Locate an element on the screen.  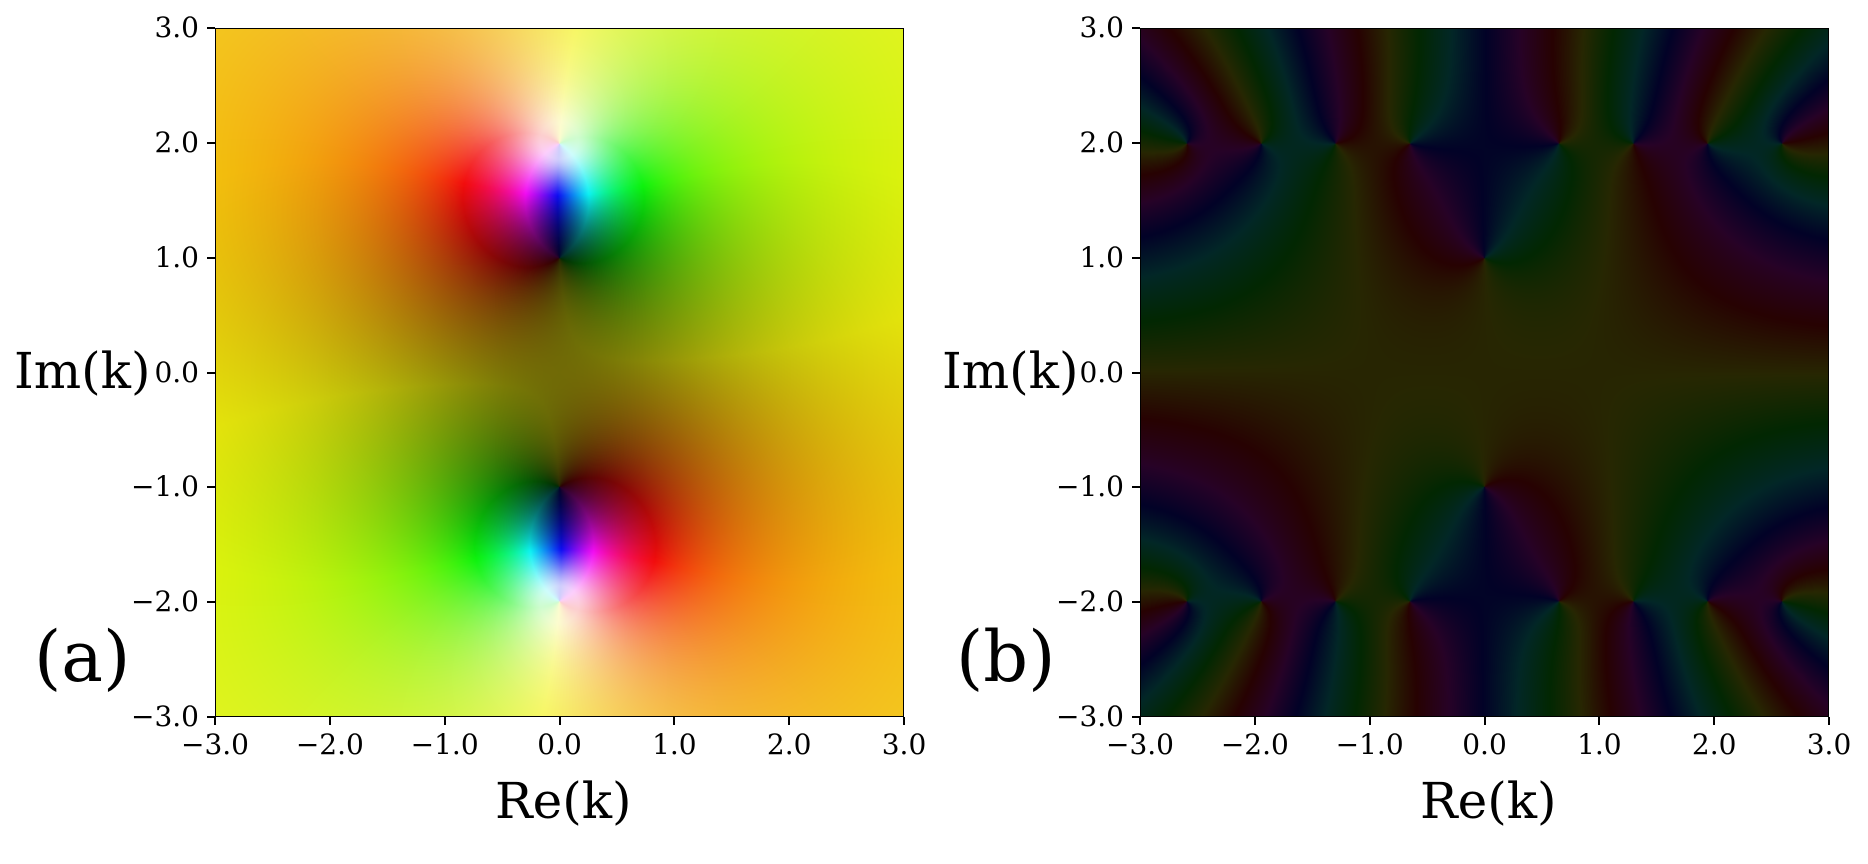
x-axis-label-b: Re(k) is located at coordinates (1488, 801).